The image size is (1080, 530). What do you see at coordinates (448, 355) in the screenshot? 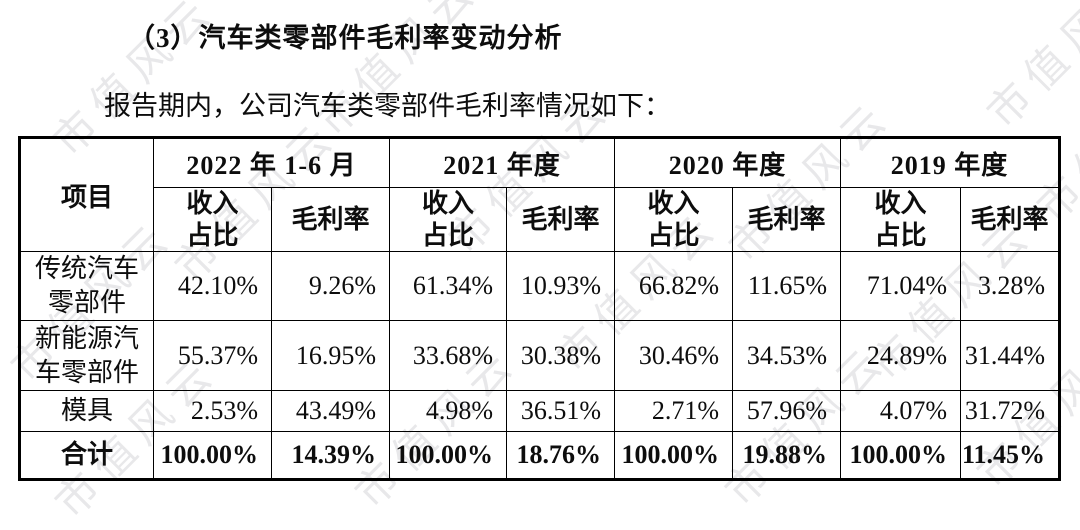
I see `cell-value: 33.68%` at bounding box center [448, 355].